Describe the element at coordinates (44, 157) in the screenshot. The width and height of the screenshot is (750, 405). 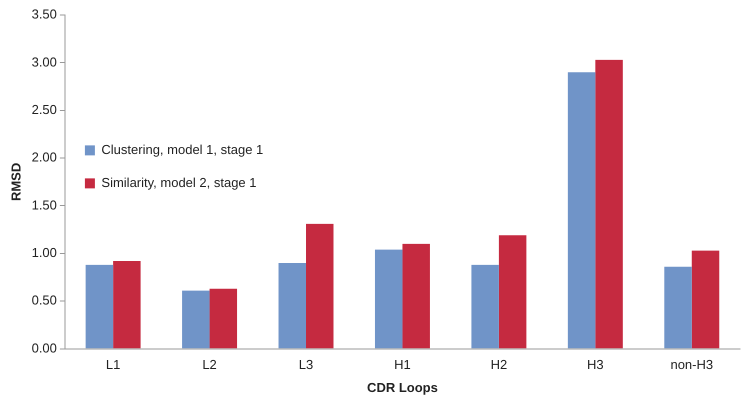
I see `y-tick-label: 2.00` at that location.